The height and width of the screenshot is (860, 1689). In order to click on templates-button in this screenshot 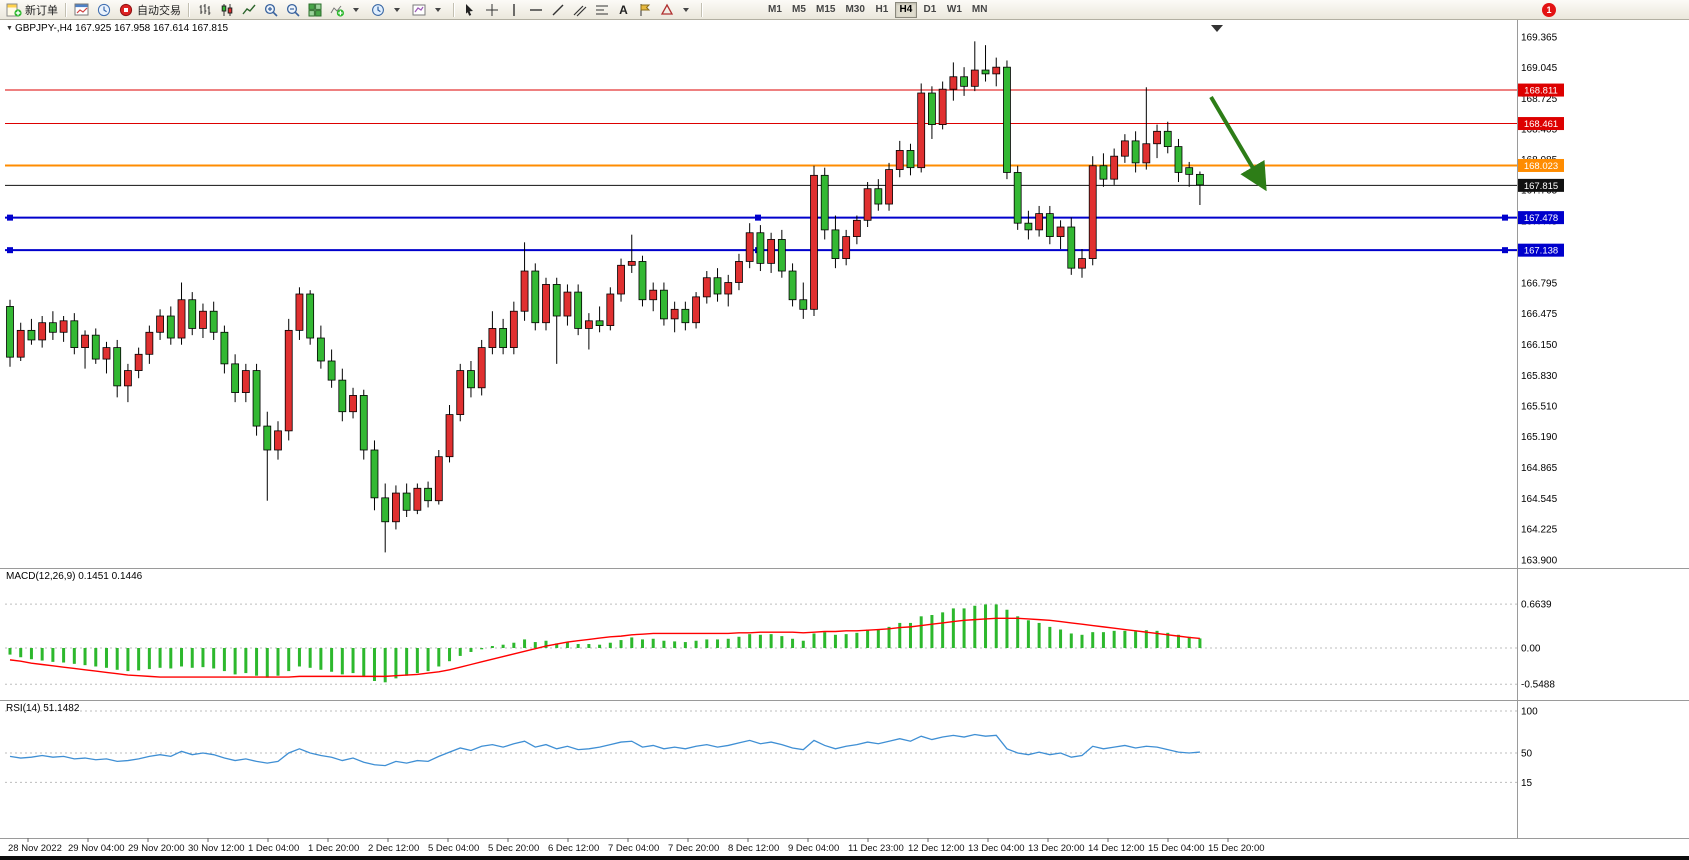, I will do `click(428, 10)`.